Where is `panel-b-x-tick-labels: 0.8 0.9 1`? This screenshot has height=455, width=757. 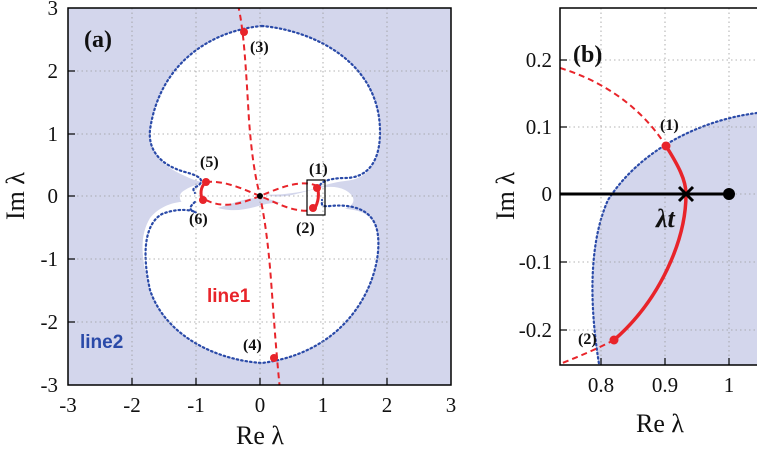
panel-b-x-tick-labels: 0.8 0.9 1 is located at coordinates (661, 385).